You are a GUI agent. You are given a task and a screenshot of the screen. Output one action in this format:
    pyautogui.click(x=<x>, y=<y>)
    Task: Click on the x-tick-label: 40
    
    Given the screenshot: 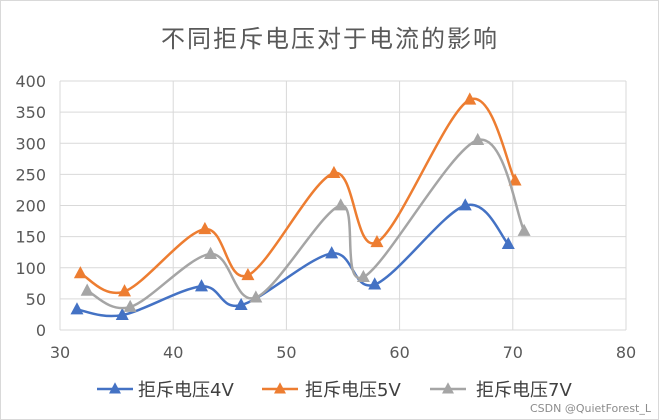 What is the action you would take?
    pyautogui.click(x=173, y=352)
    